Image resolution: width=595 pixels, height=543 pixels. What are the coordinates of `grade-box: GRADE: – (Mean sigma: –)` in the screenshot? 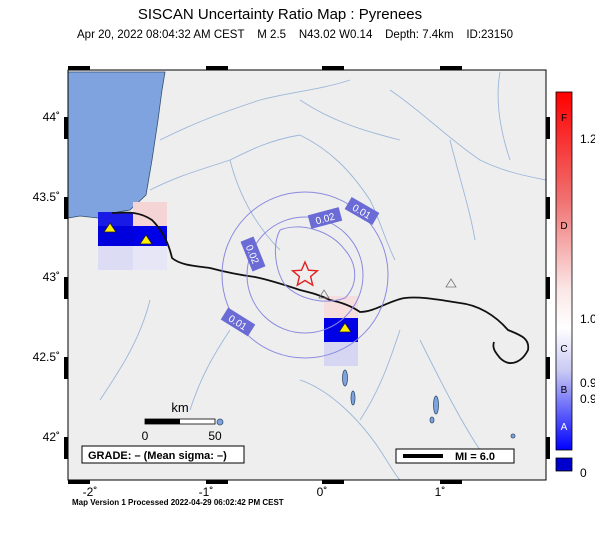 It's located at (163, 454).